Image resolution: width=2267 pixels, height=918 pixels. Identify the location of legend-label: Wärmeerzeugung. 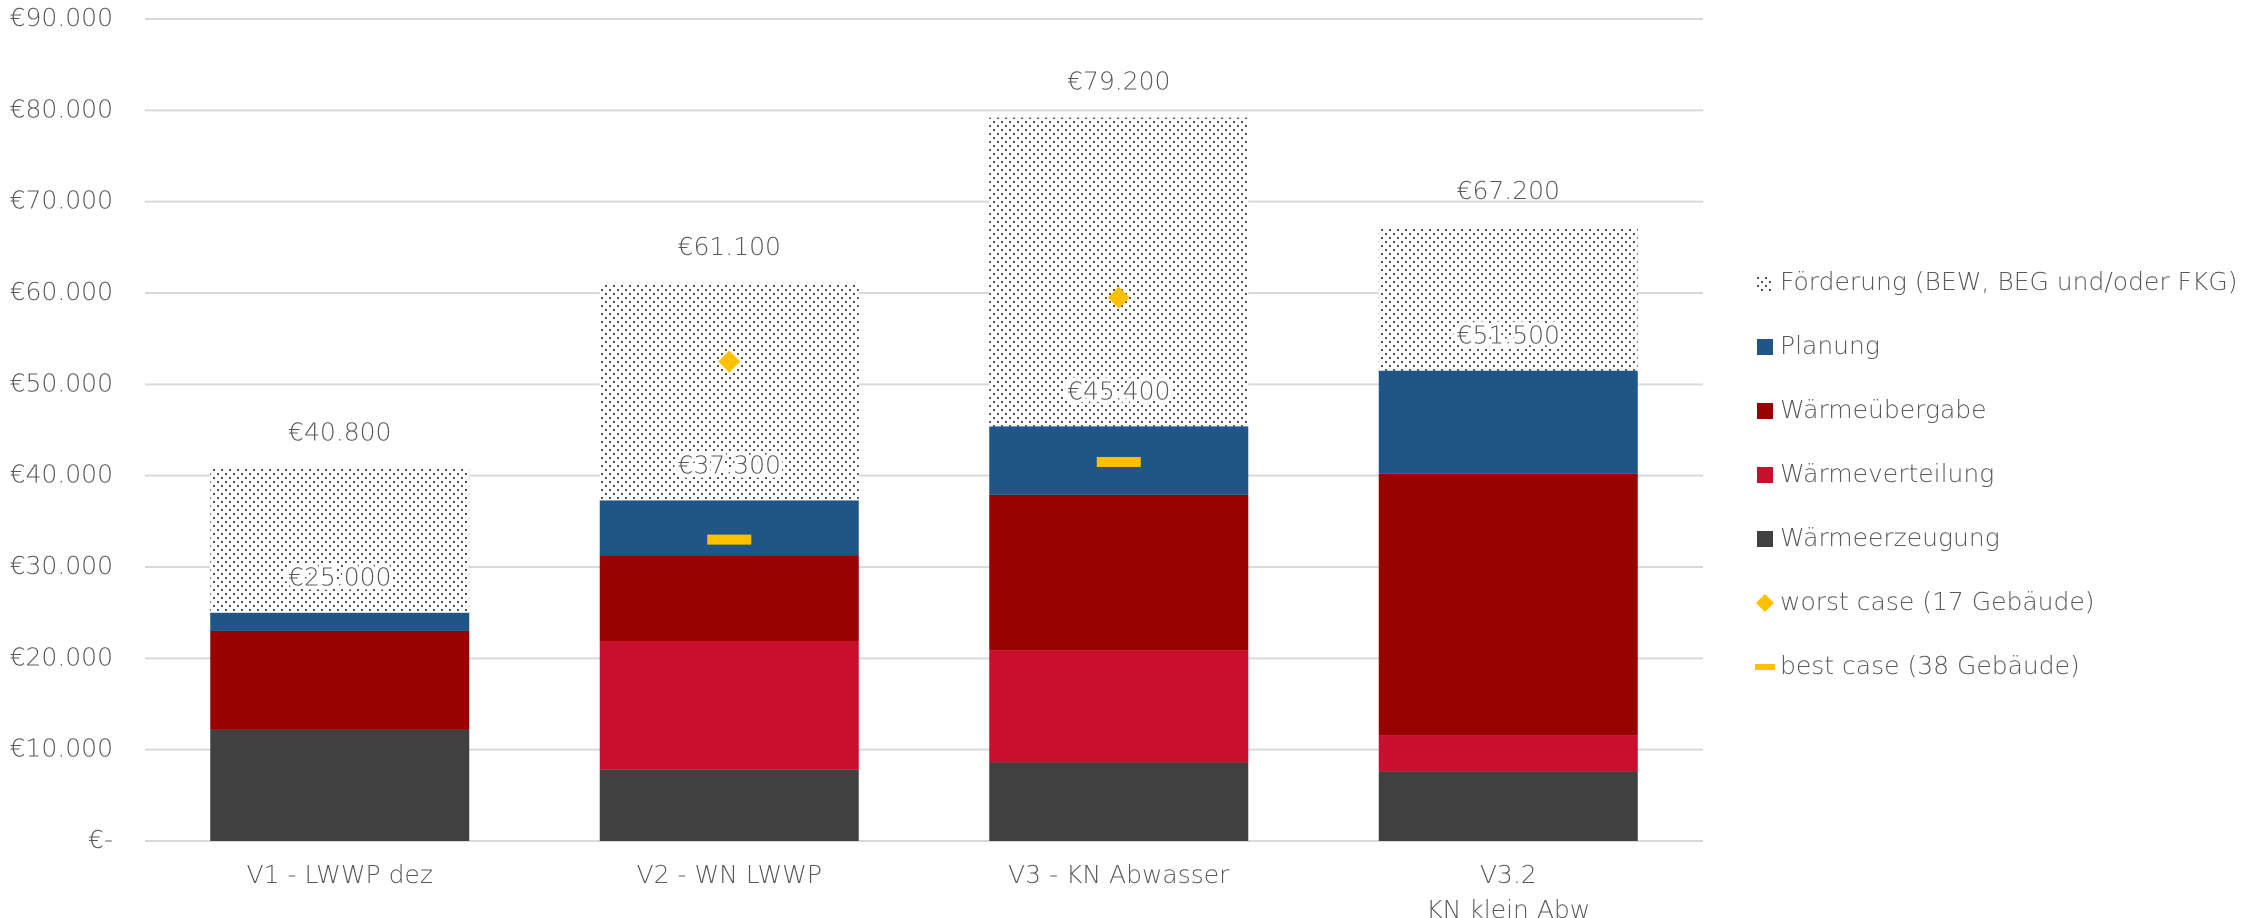
(1890, 537).